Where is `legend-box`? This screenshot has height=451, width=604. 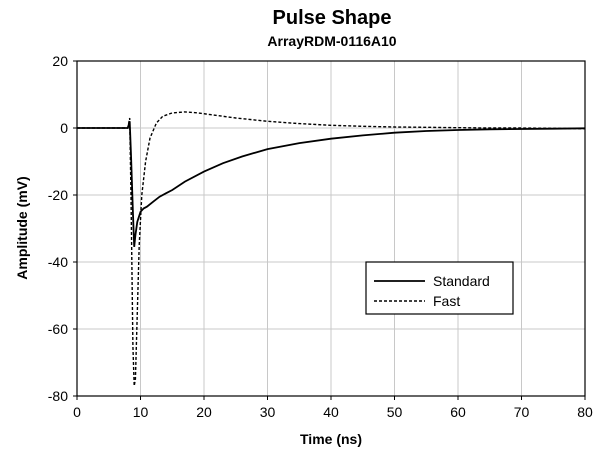
legend-box is located at coordinates (439, 288).